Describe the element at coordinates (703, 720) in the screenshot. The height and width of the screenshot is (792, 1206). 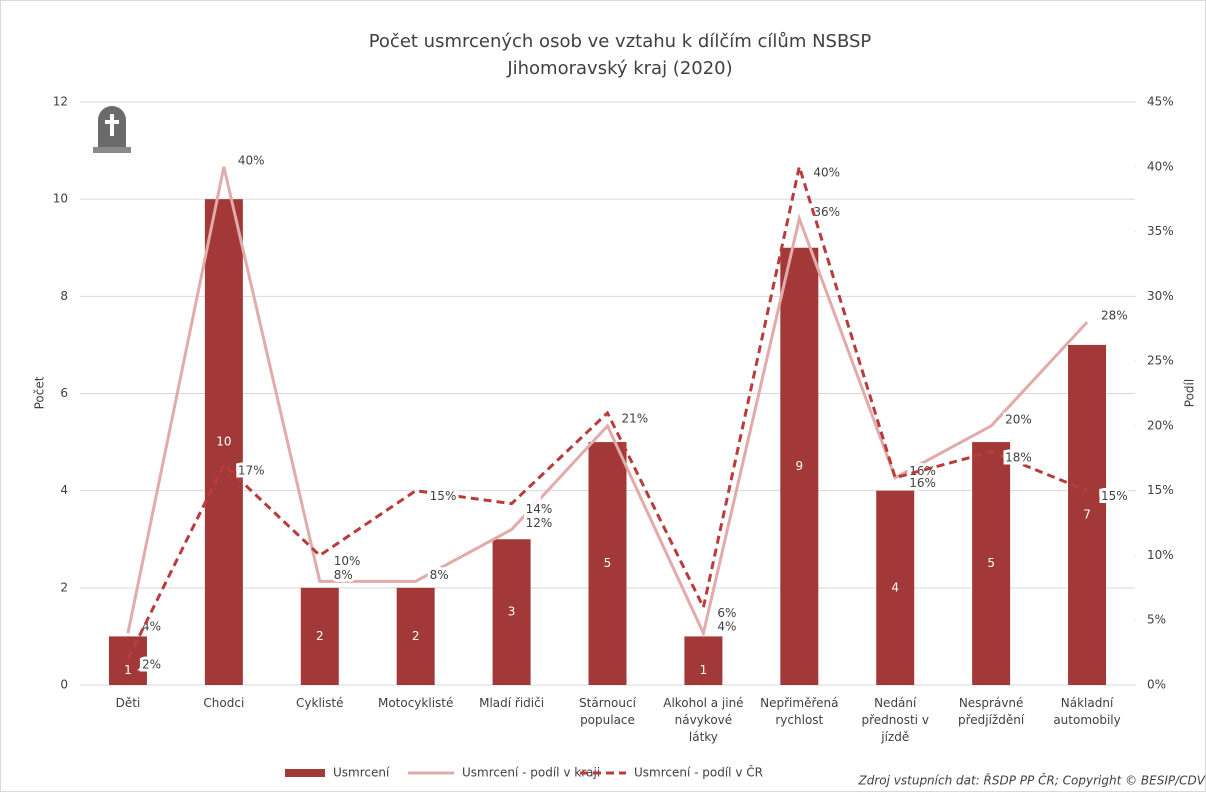
I see `x-tick-label: Alkohol a jiné návykové látky` at that location.